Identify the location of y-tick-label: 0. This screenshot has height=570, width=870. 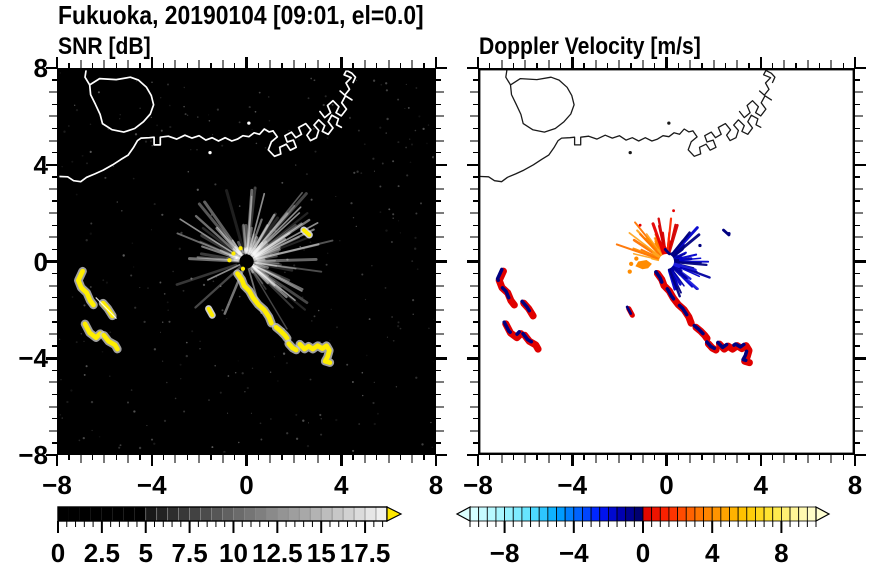
(40, 261).